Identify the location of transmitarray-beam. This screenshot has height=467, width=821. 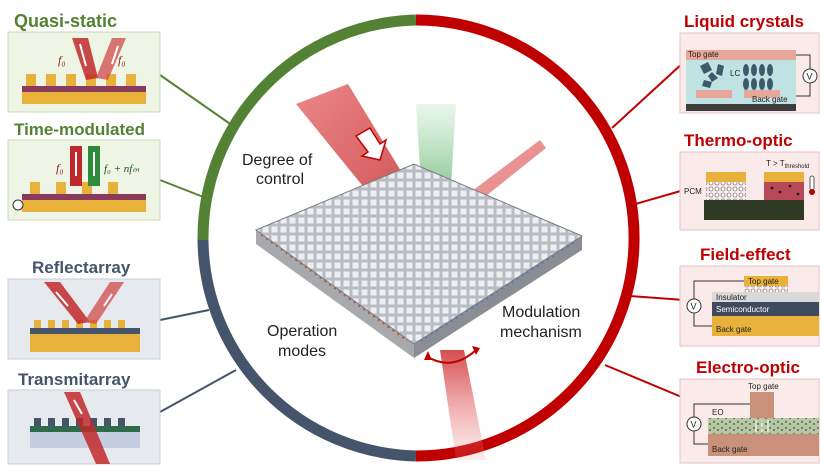
(87, 428).